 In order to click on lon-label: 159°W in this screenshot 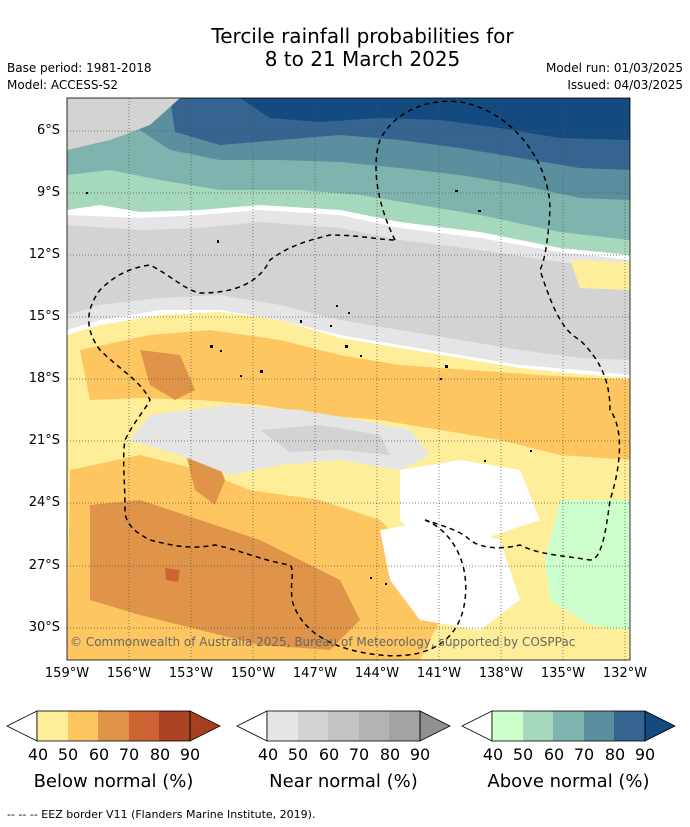, I will do `click(67, 673)`.